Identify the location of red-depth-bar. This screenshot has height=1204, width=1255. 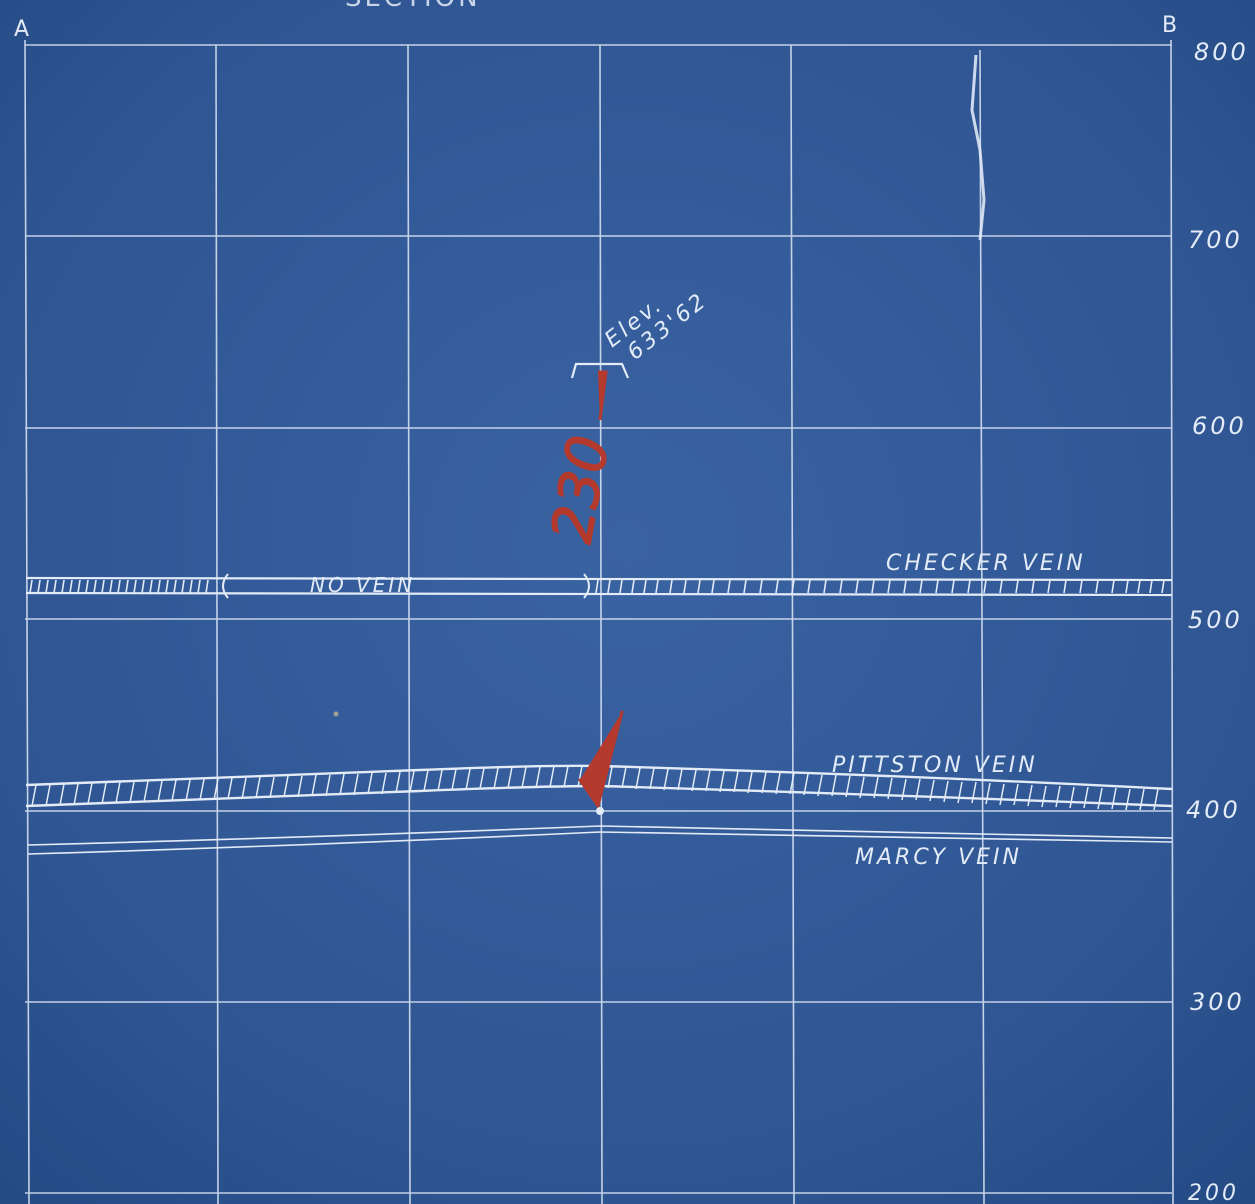
(603, 395).